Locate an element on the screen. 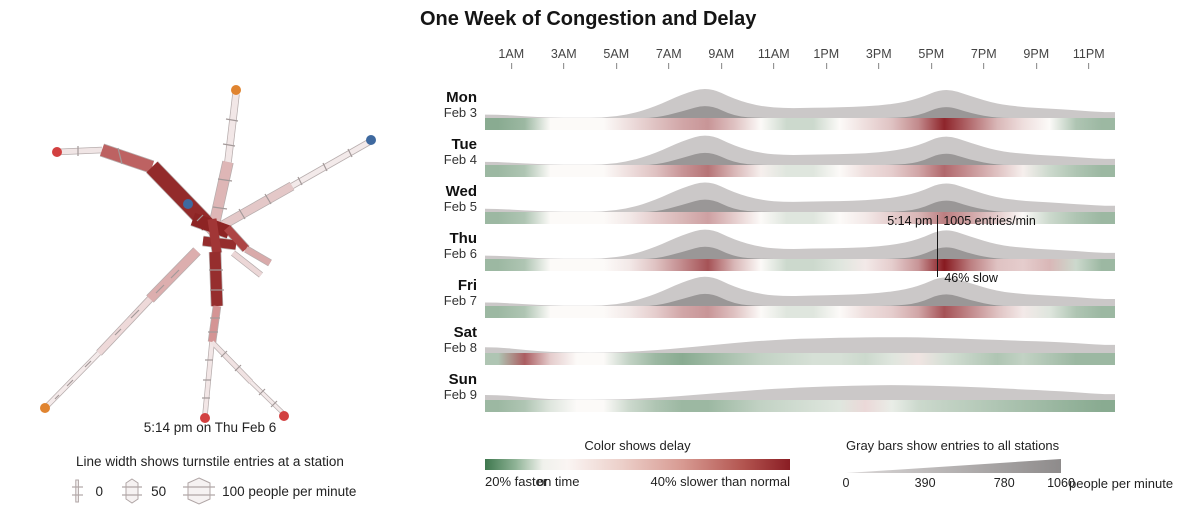 Image resolution: width=1200 pixels, height=526 pixels. line-width-legend-item: 0 is located at coordinates (84, 491).